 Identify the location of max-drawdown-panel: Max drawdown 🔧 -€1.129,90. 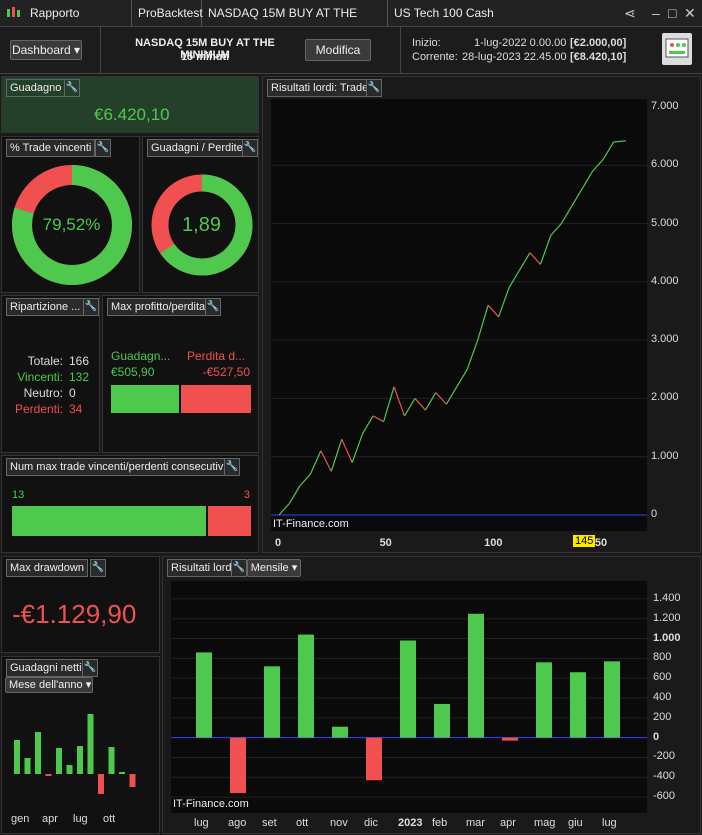
(80, 604).